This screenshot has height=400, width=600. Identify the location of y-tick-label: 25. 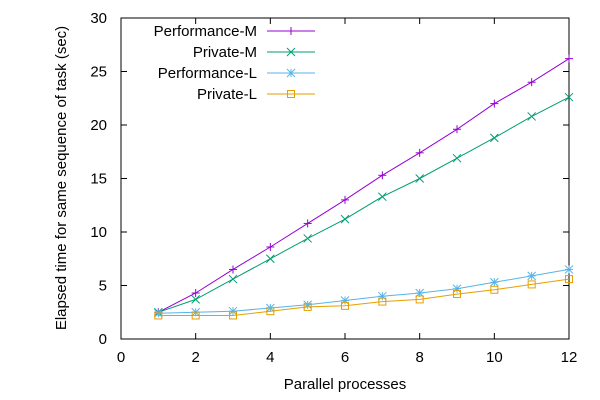
(98, 72).